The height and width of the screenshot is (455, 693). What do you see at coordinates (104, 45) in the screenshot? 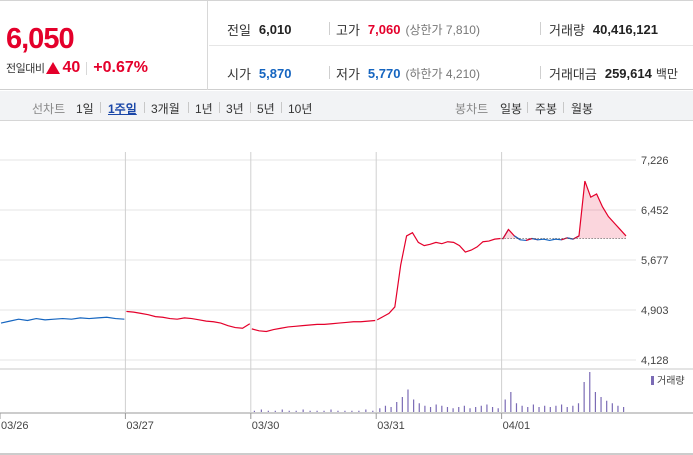
I see `price-box: 6,050 전일대비 40 +0.67%` at bounding box center [104, 45].